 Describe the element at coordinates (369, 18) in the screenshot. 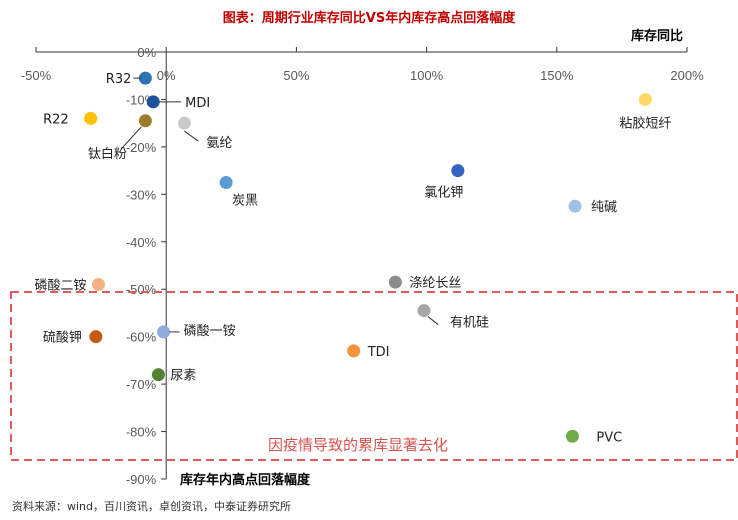

I see `chart-title: 图表：周期行业库存同比VS年内库存高点回落幅度` at that location.